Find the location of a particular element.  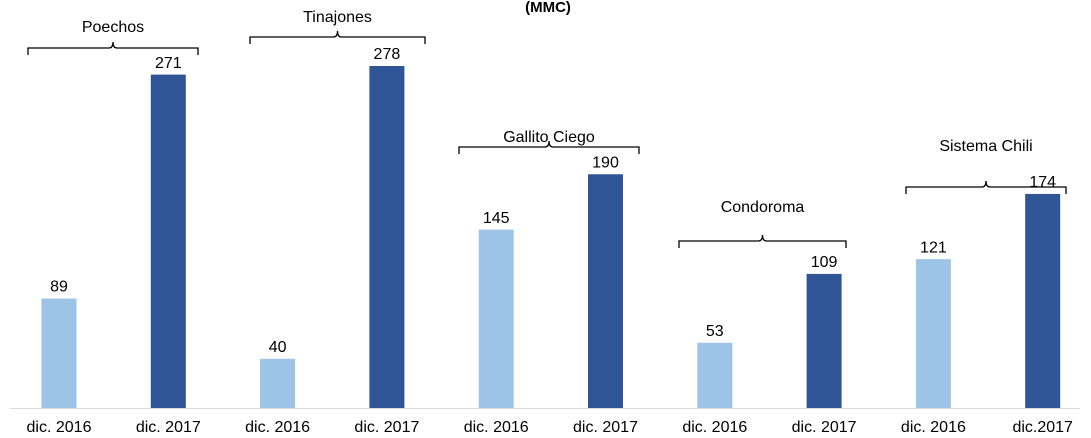

group-label: Poechos is located at coordinates (113, 27).